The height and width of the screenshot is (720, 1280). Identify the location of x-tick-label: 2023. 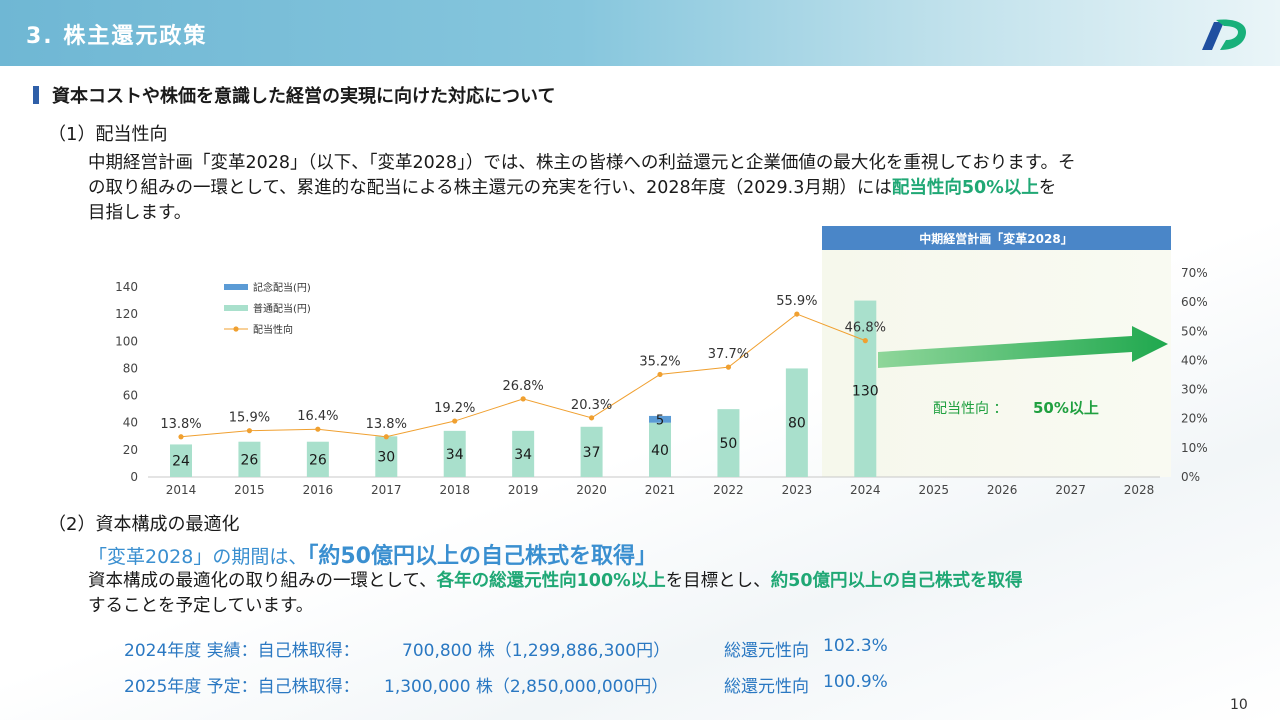
(797, 490).